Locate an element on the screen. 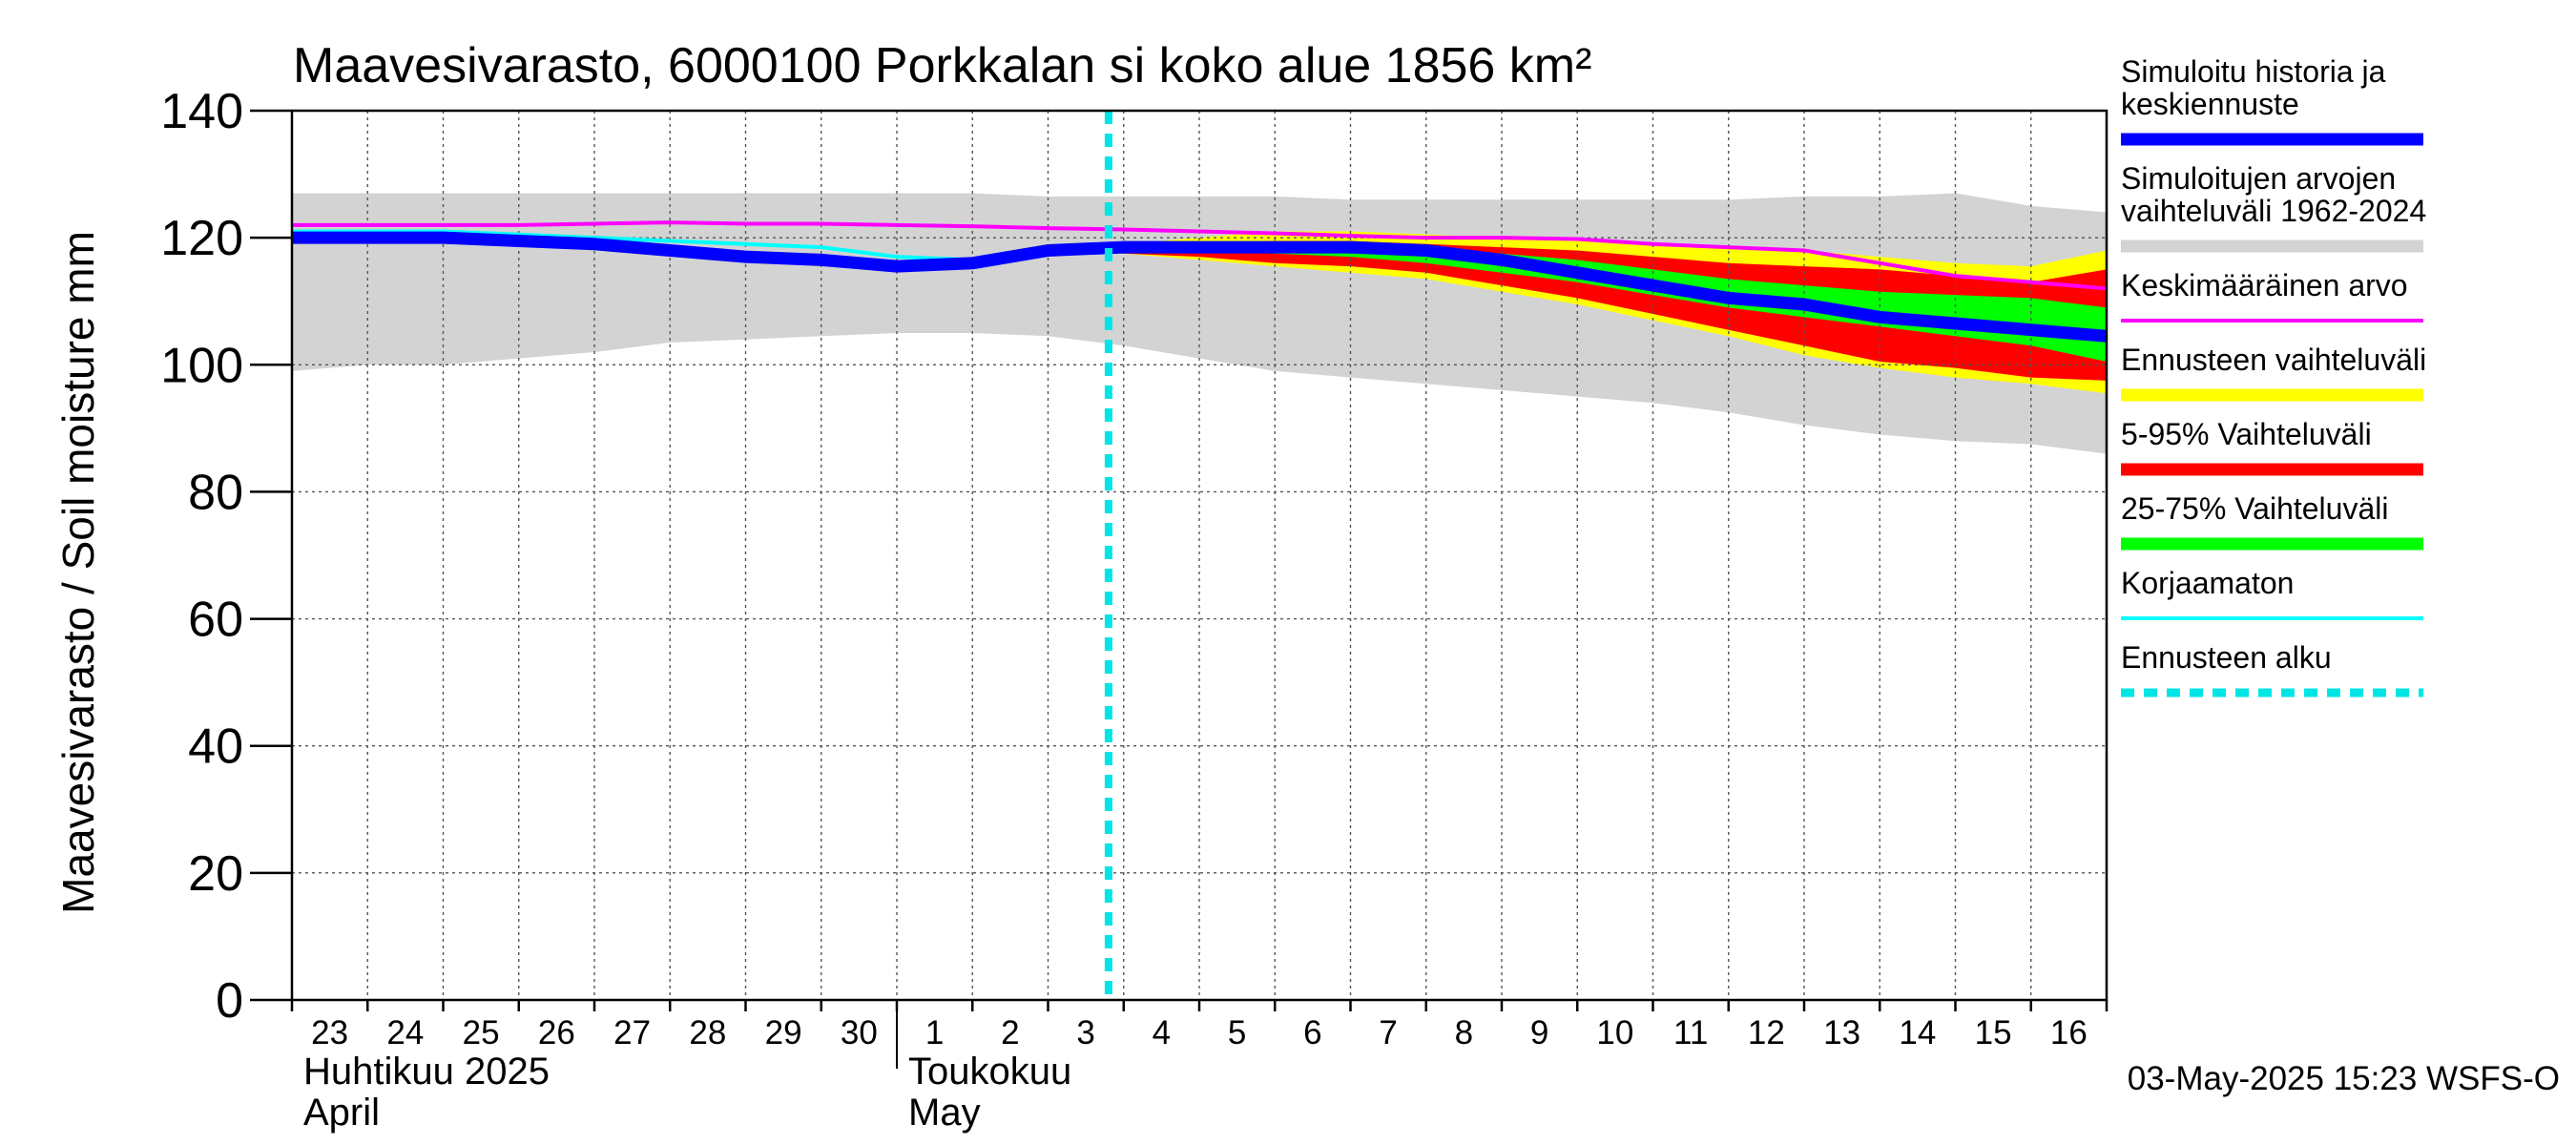 The height and width of the screenshot is (1145, 2576). y-tick-label: 80 is located at coordinates (215, 493).